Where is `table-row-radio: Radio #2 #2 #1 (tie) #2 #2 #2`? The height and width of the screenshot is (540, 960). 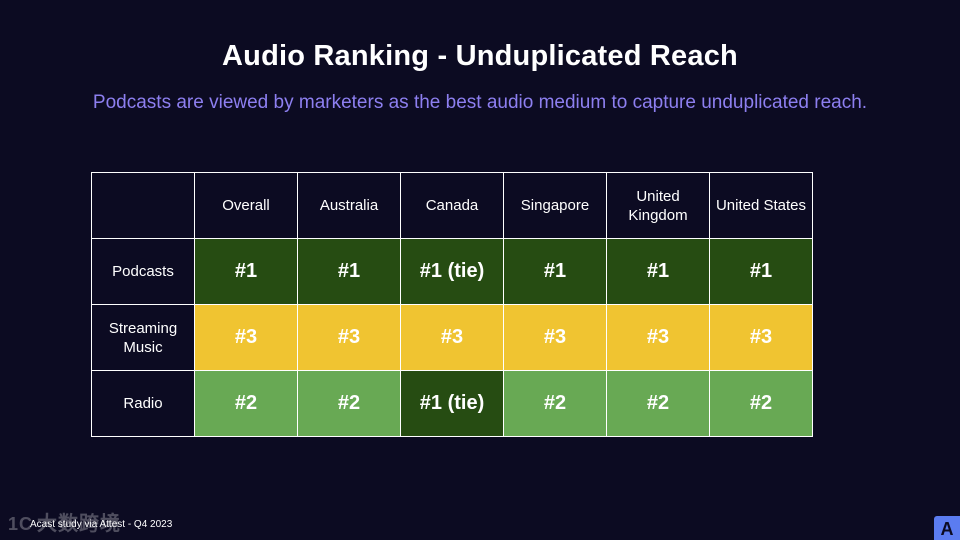 table-row-radio: Radio #2 #2 #1 (tie) #2 #2 #2 is located at coordinates (452, 403).